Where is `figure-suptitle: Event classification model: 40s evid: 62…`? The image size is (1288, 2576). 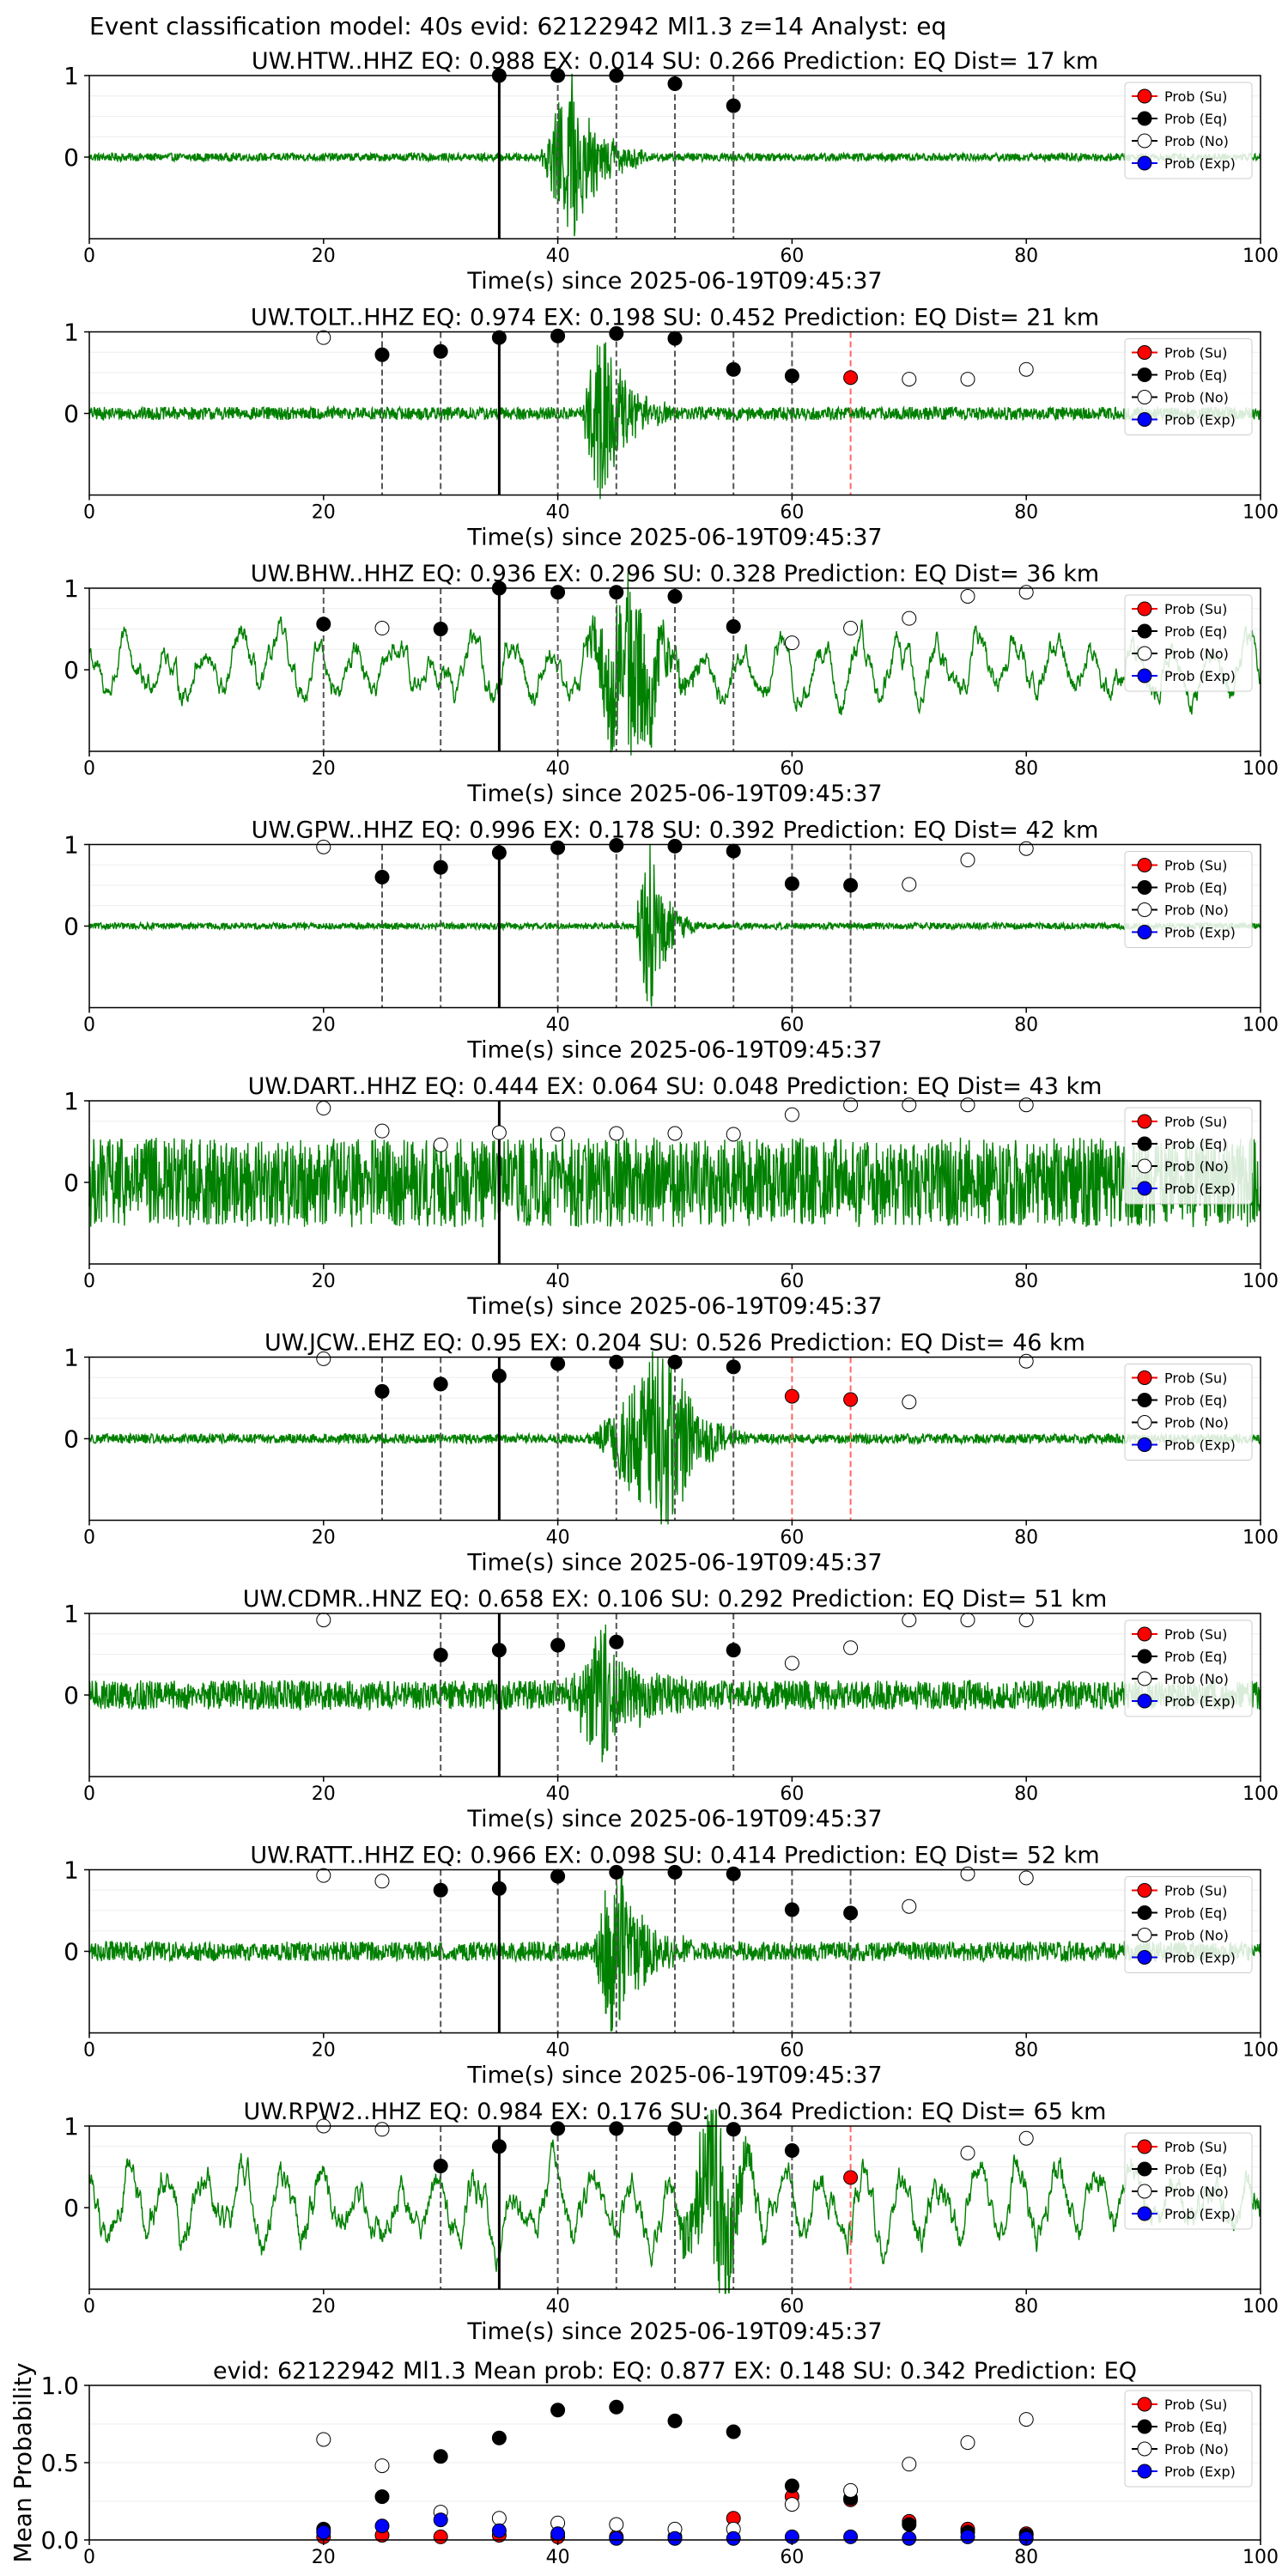 figure-suptitle: Event classification model: 40s evid: 62… is located at coordinates (517, 26).